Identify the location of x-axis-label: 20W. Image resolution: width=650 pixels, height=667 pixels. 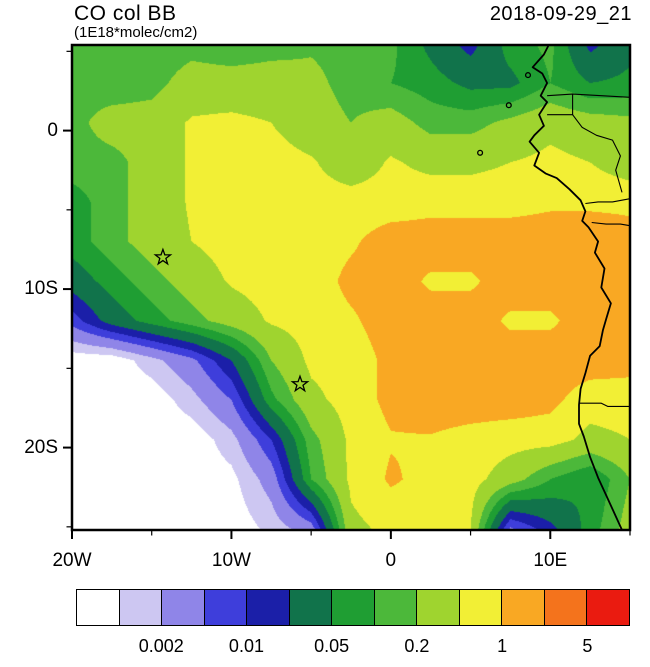
(72, 560).